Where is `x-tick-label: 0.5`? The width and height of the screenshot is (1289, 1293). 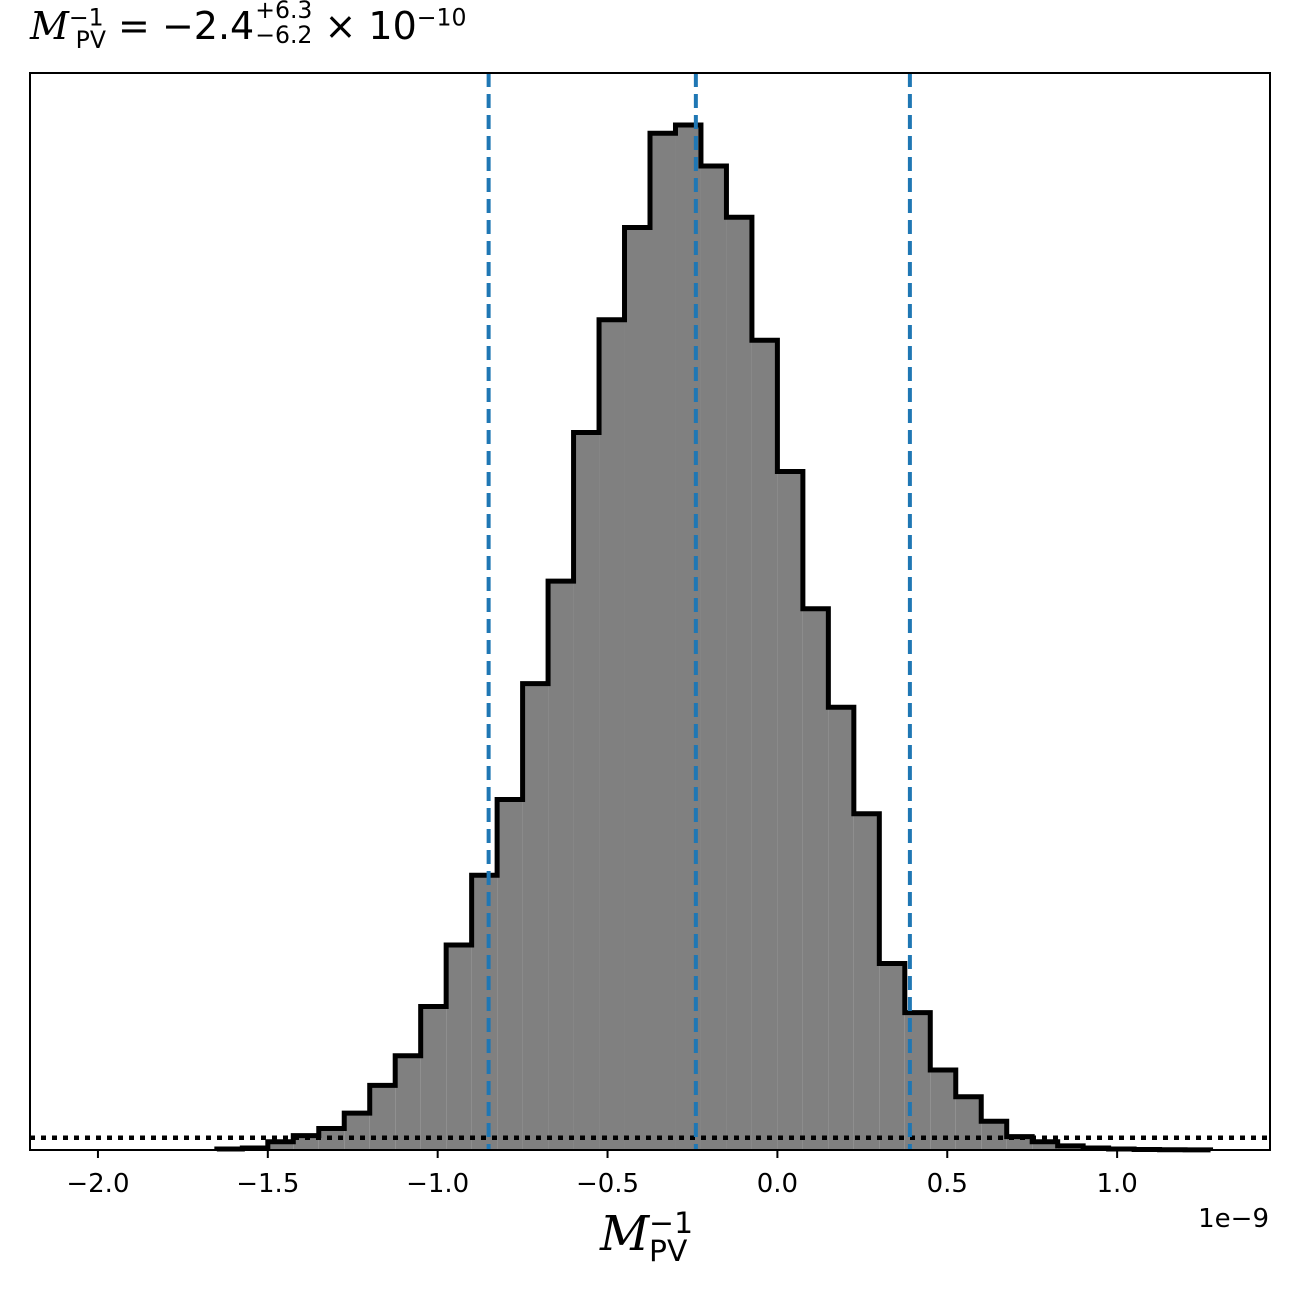 x-tick-label: 0.5 is located at coordinates (947, 1184).